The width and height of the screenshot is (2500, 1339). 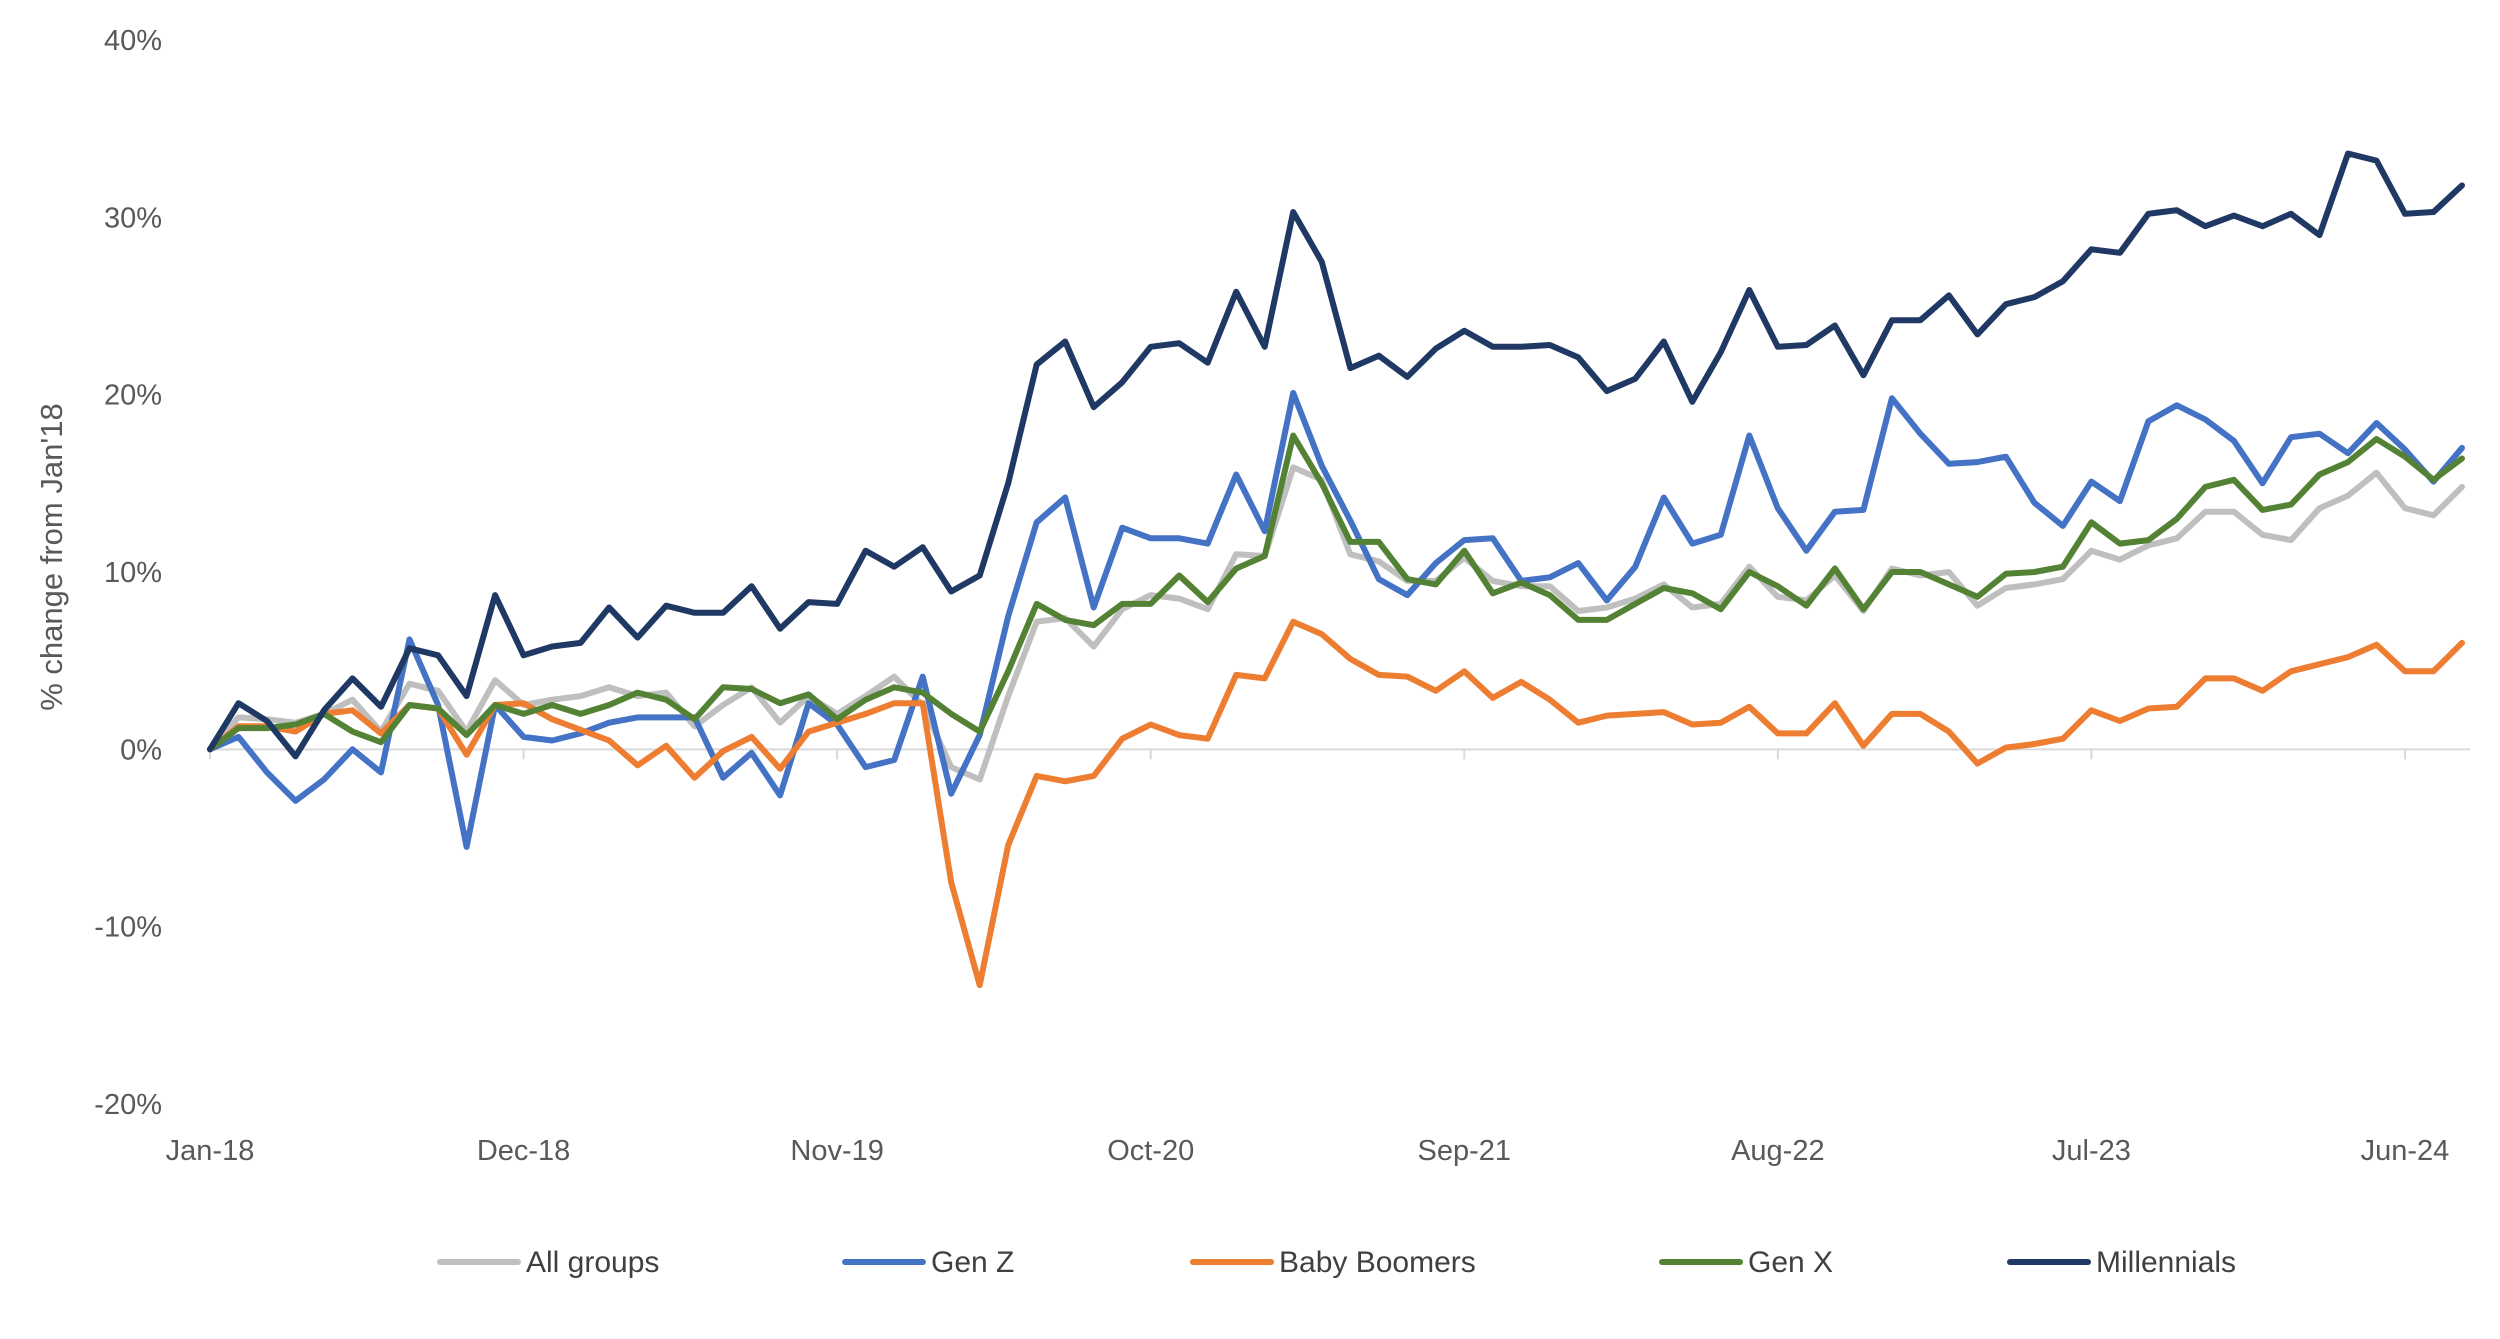 I want to click on x-tick-label: Dec-18, so click(x=524, y=1151).